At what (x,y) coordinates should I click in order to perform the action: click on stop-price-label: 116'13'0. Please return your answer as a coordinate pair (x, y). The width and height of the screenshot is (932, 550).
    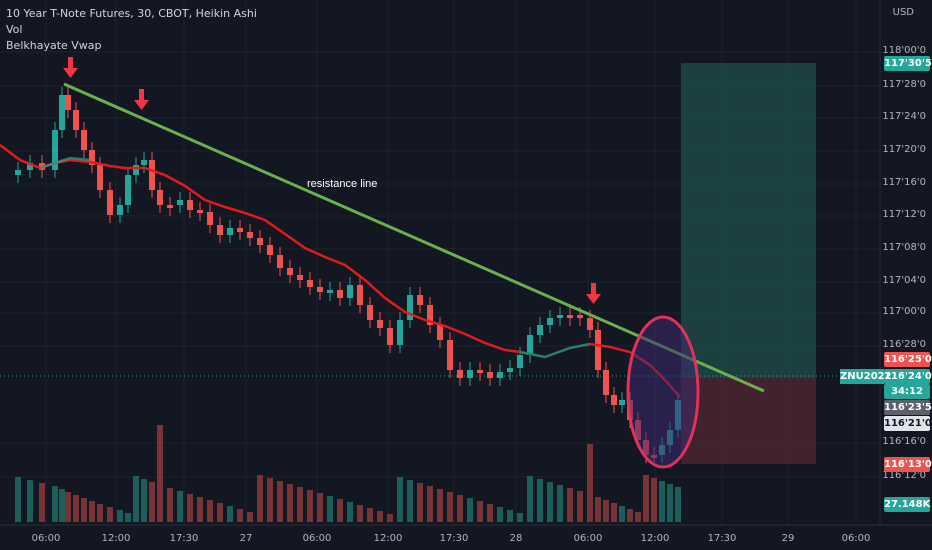
    Looking at the image, I should click on (908, 464).